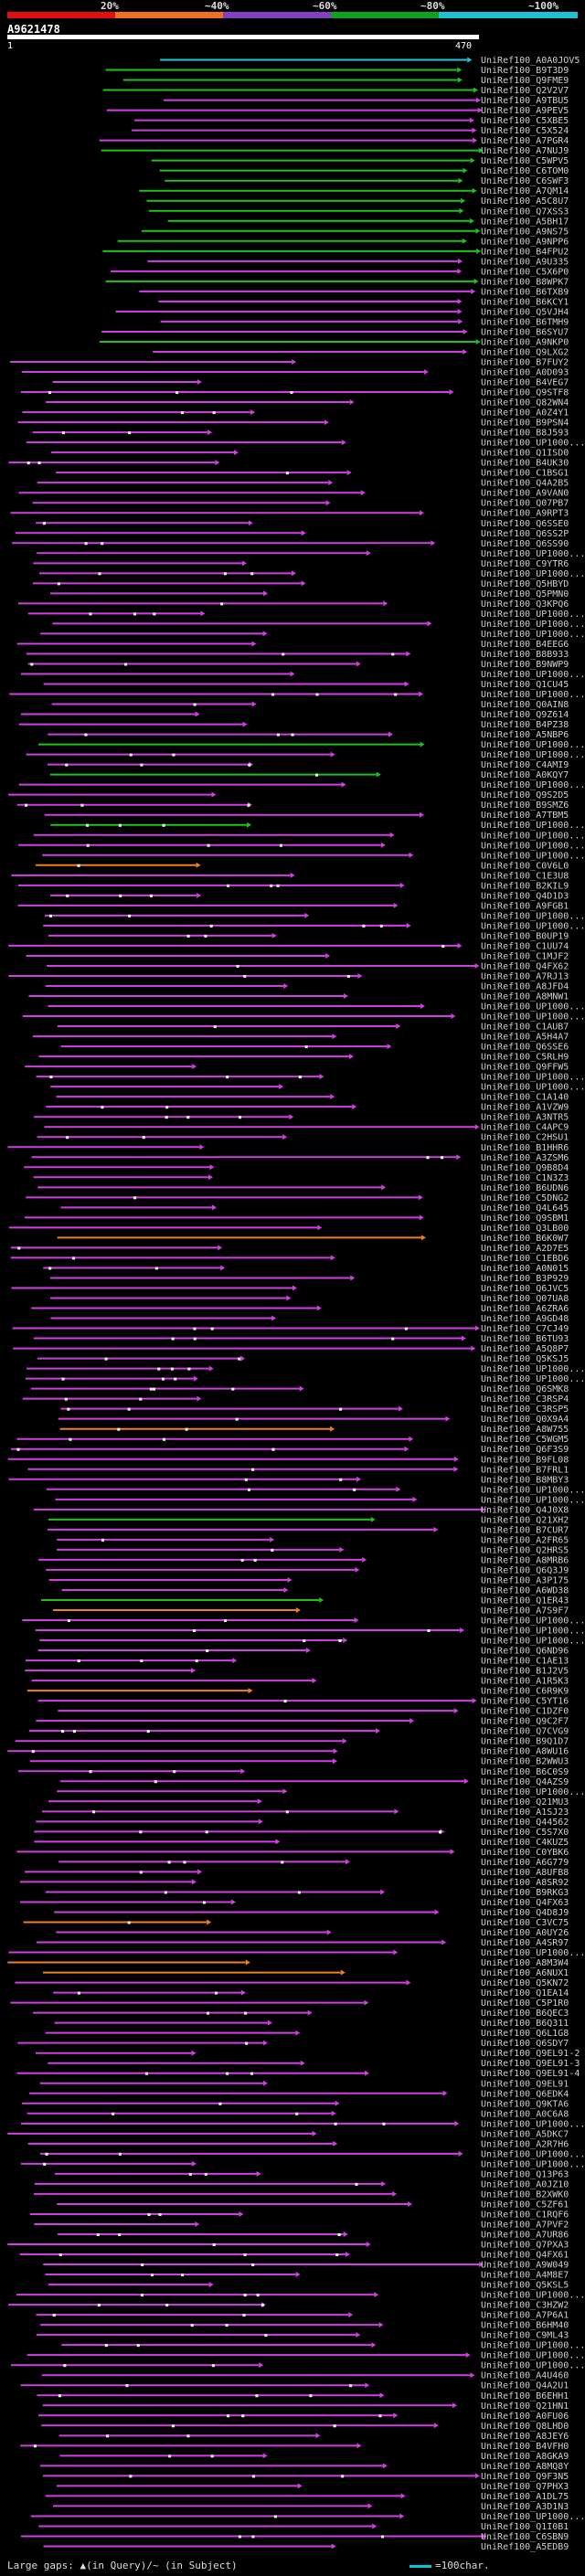 Image resolution: width=585 pixels, height=2576 pixels. What do you see at coordinates (525, 151) in the screenshot?
I see `hit-label: UniRef100_A7NUJ9` at bounding box center [525, 151].